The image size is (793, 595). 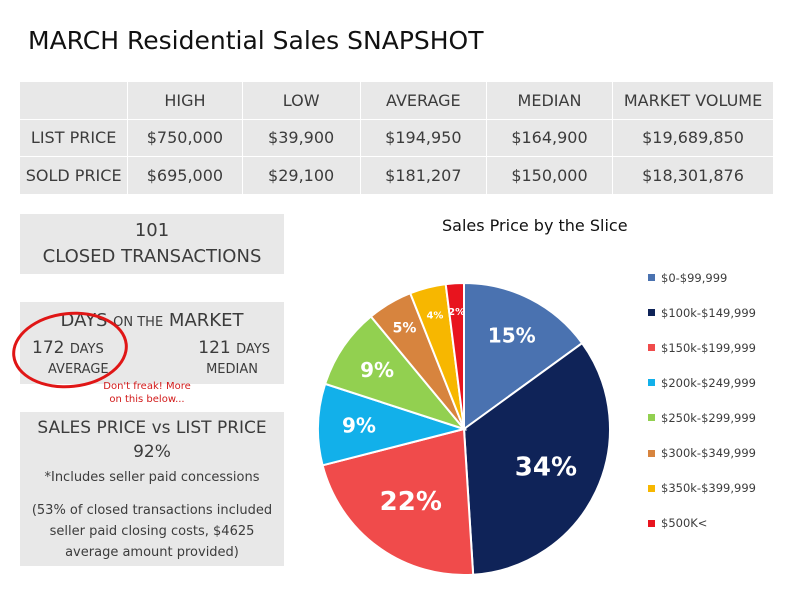 What do you see at coordinates (684, 523) in the screenshot?
I see `legend-label: $500K<` at bounding box center [684, 523].